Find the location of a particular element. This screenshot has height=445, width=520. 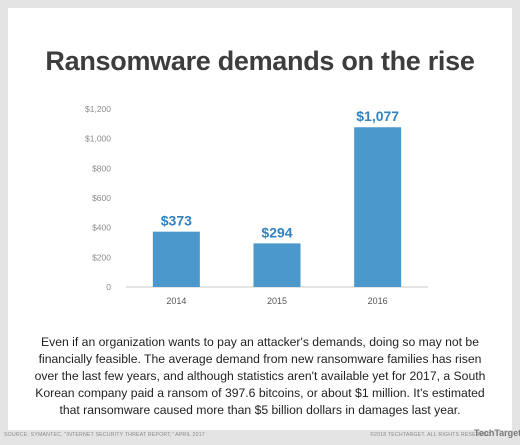

y-tick-label: $1,000 is located at coordinates (98, 139).